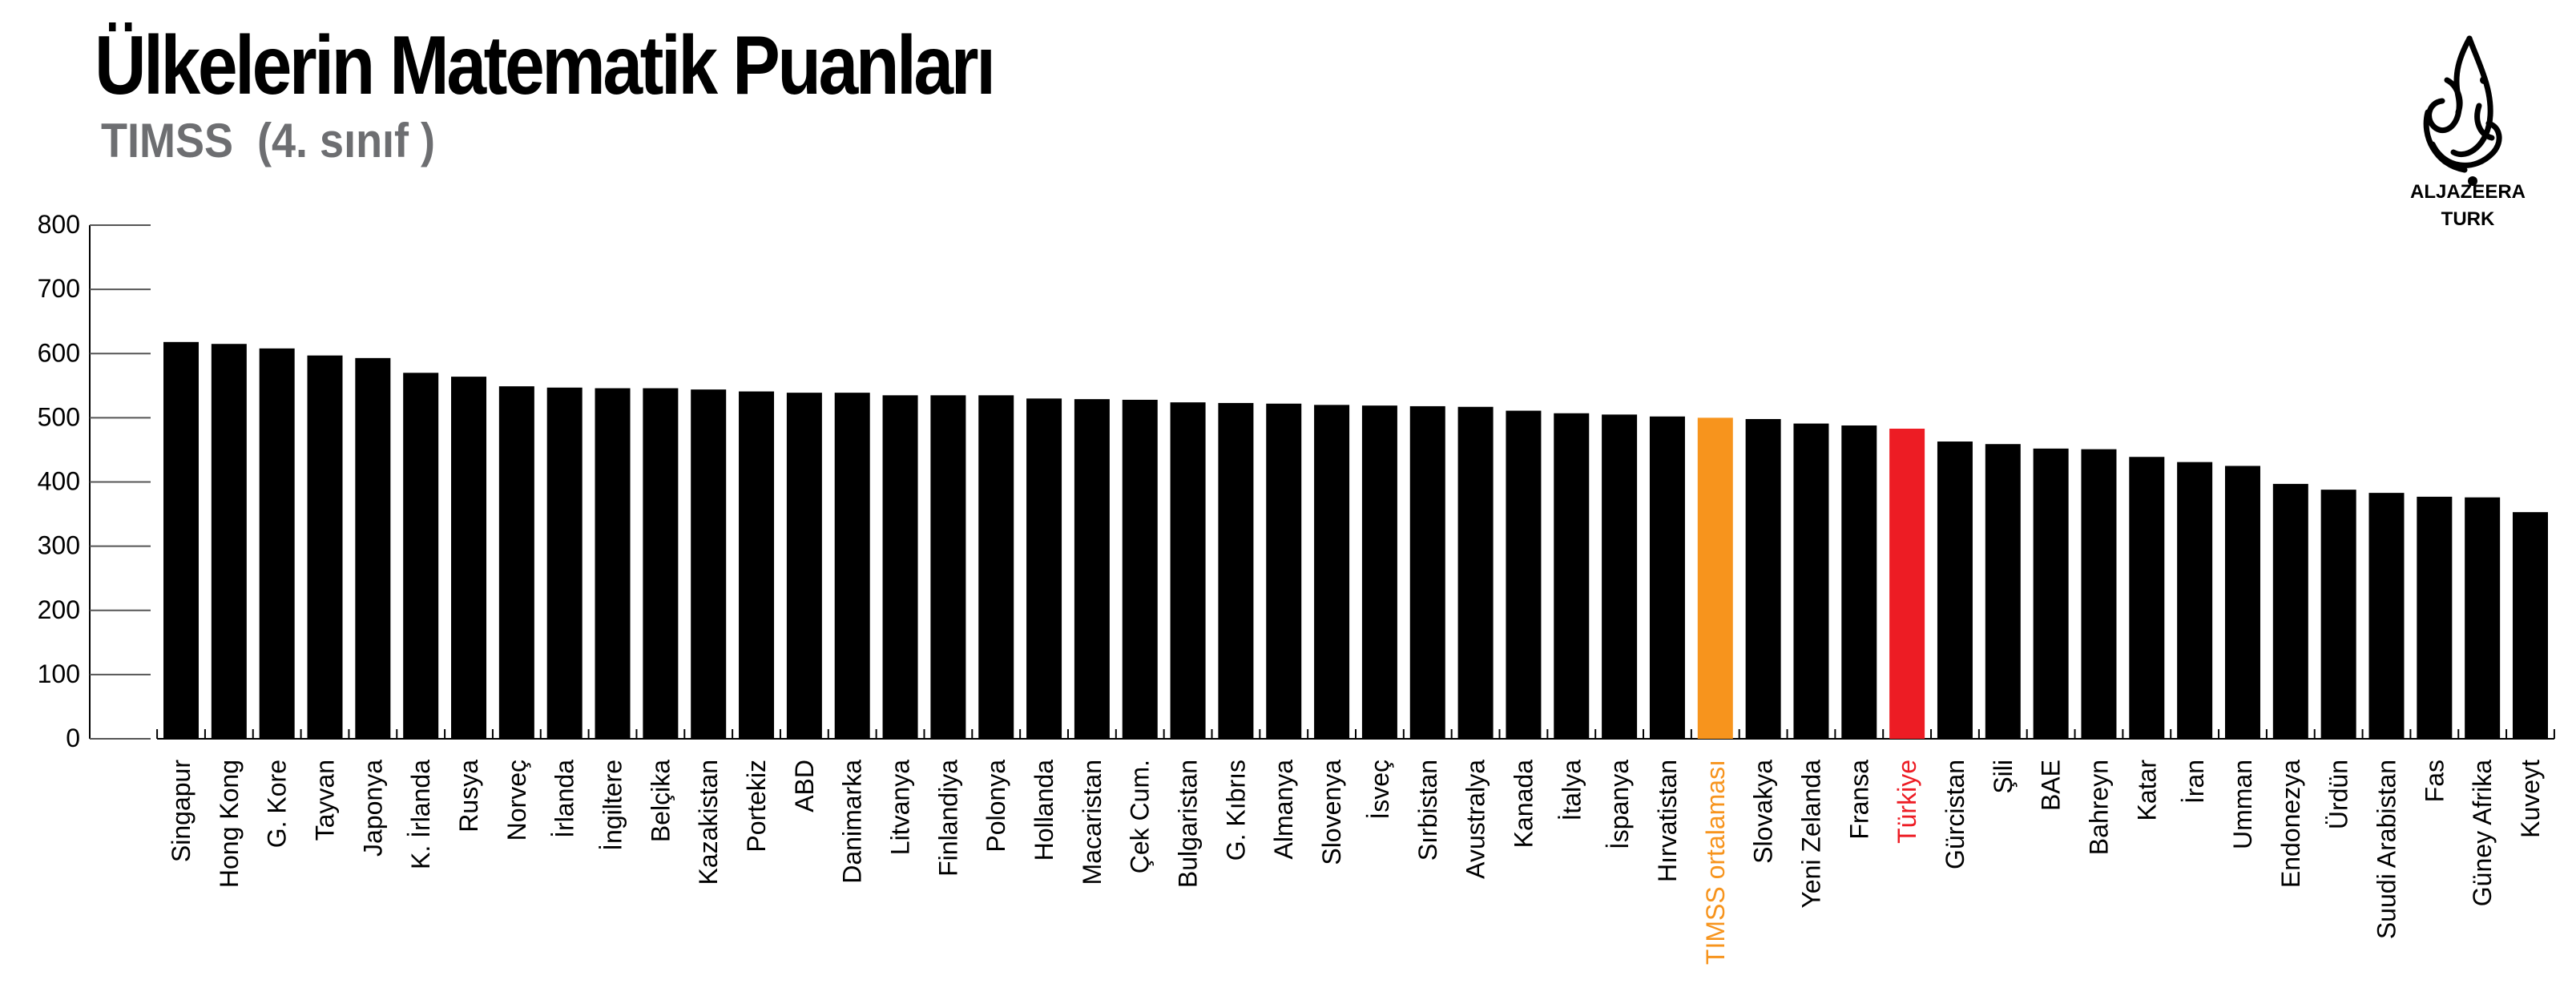  I want to click on x-tick-label: Singapur, so click(181, 811).